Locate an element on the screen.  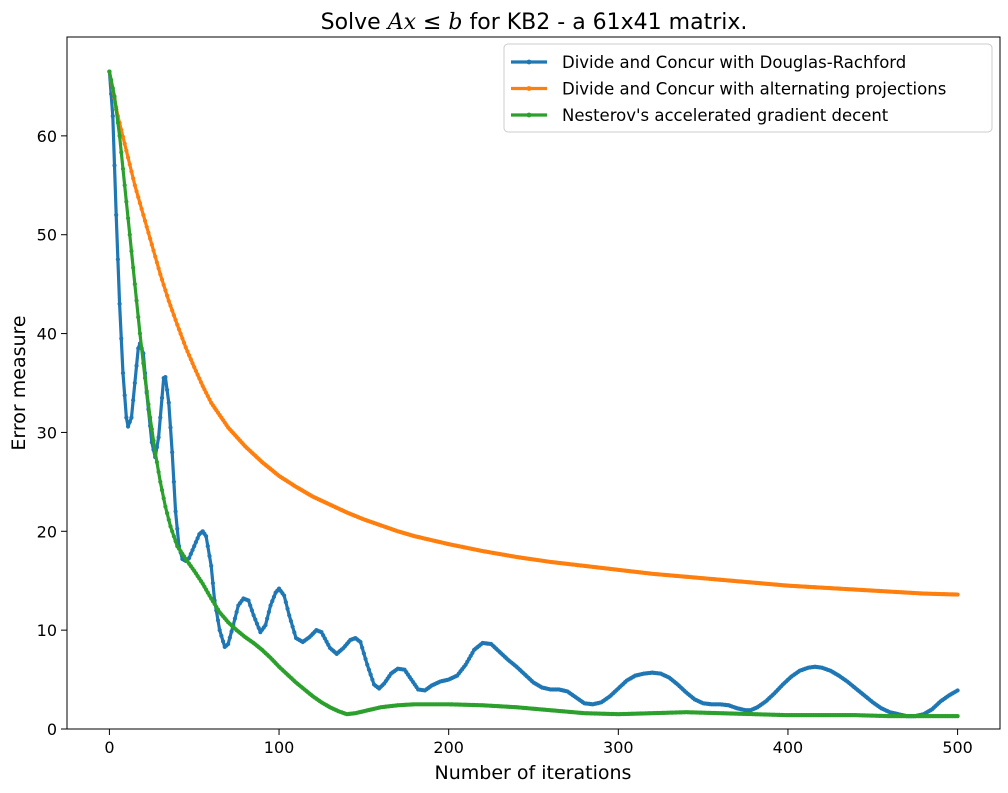
y-tick-label: 0 is located at coordinates (52, 729).